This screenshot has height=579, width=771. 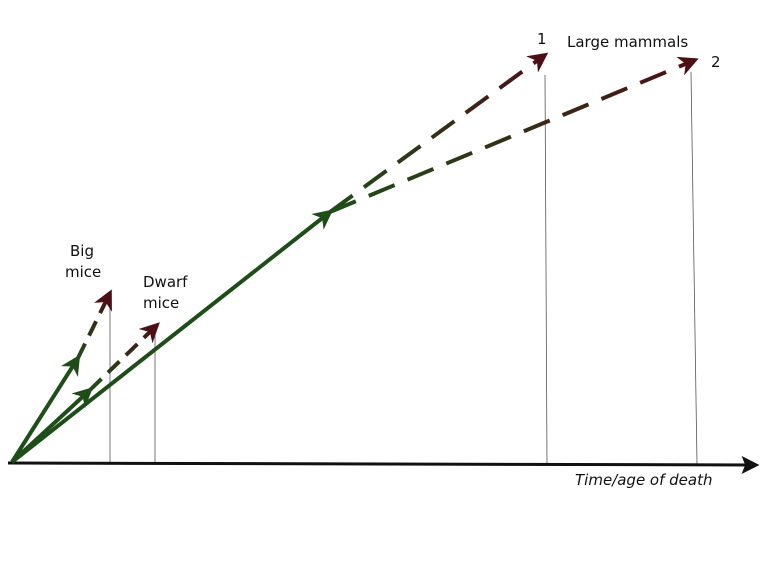 What do you see at coordinates (542, 39) in the screenshot?
I see `marker-label: 1` at bounding box center [542, 39].